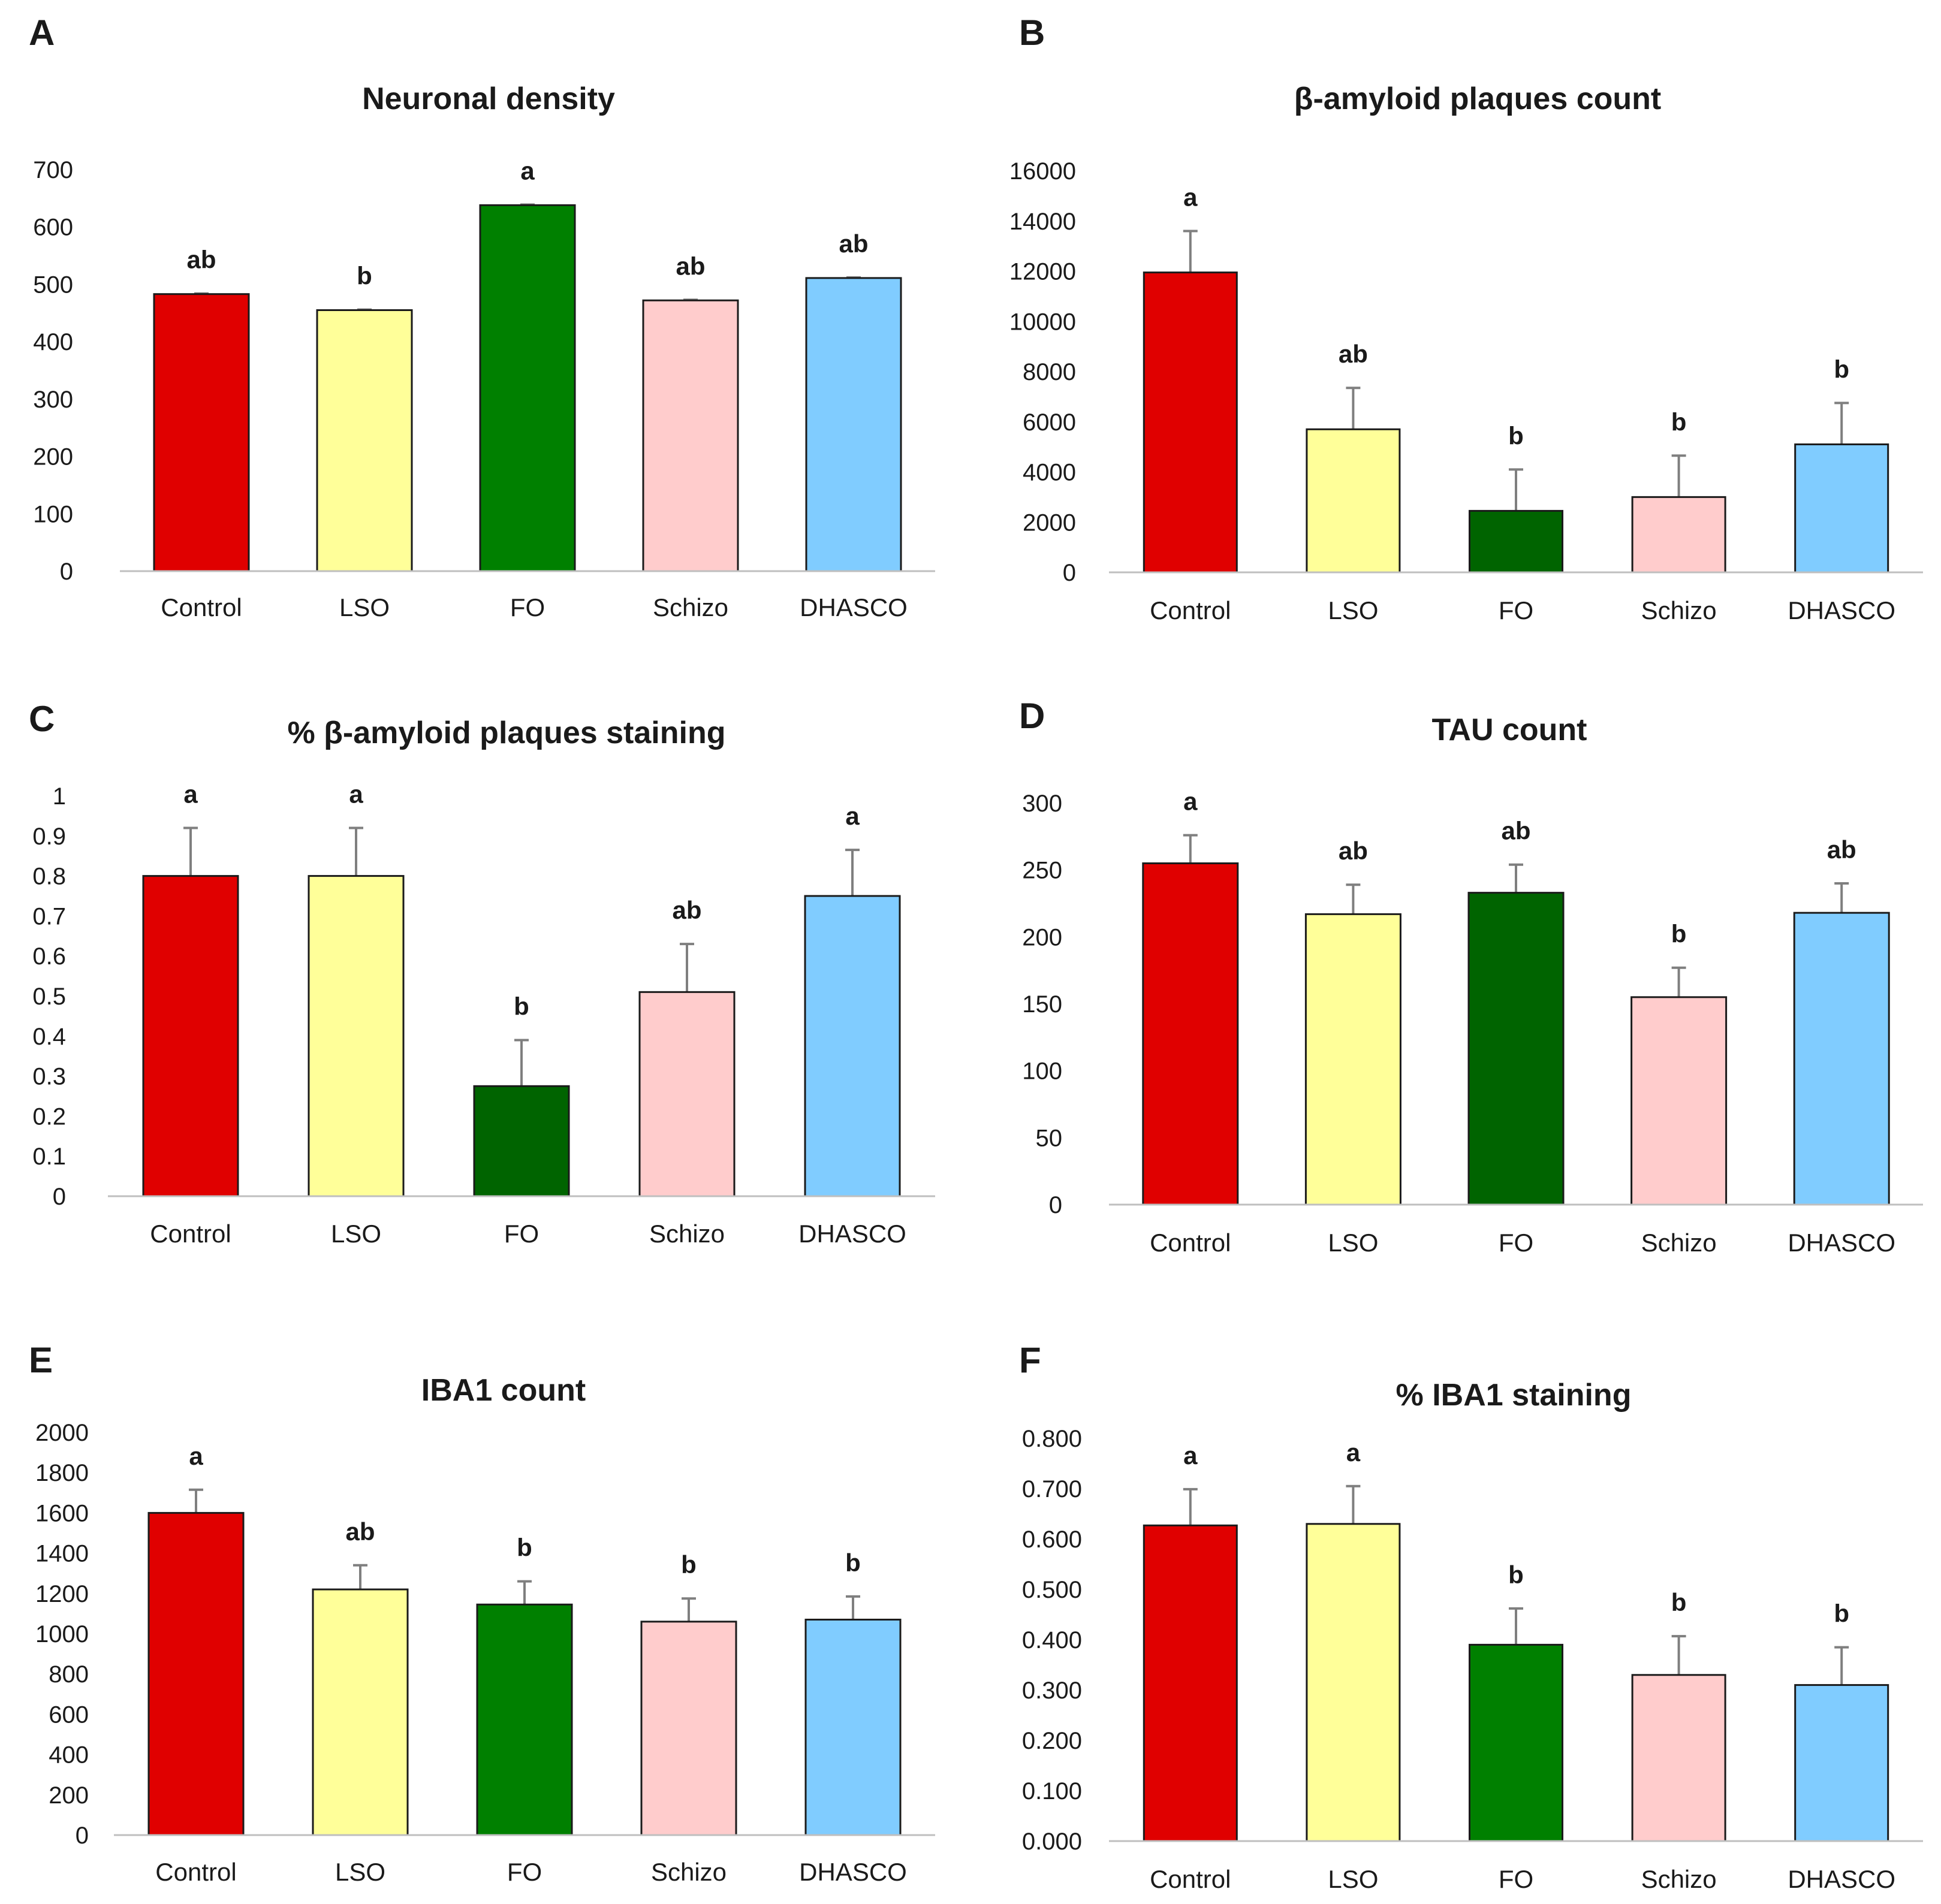 The width and height of the screenshot is (1941, 1904). What do you see at coordinates (196, 1456) in the screenshot?
I see `panel-e-sig-label-control: a` at bounding box center [196, 1456].